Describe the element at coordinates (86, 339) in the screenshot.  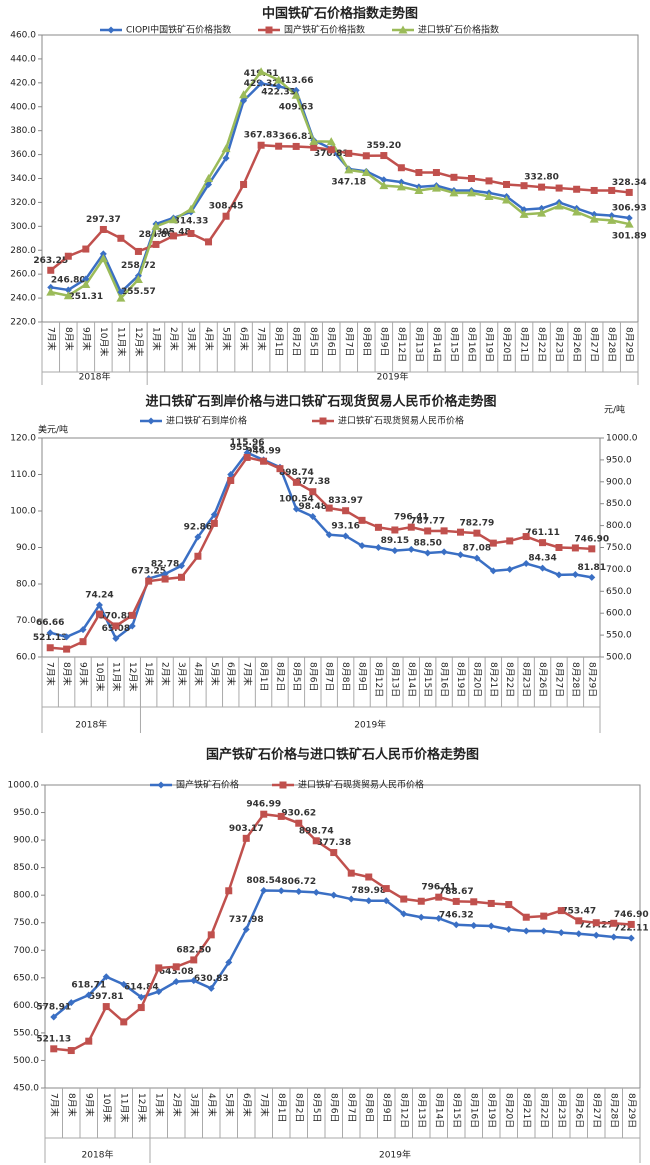
I see `x-tick-label: 9月末` at that location.